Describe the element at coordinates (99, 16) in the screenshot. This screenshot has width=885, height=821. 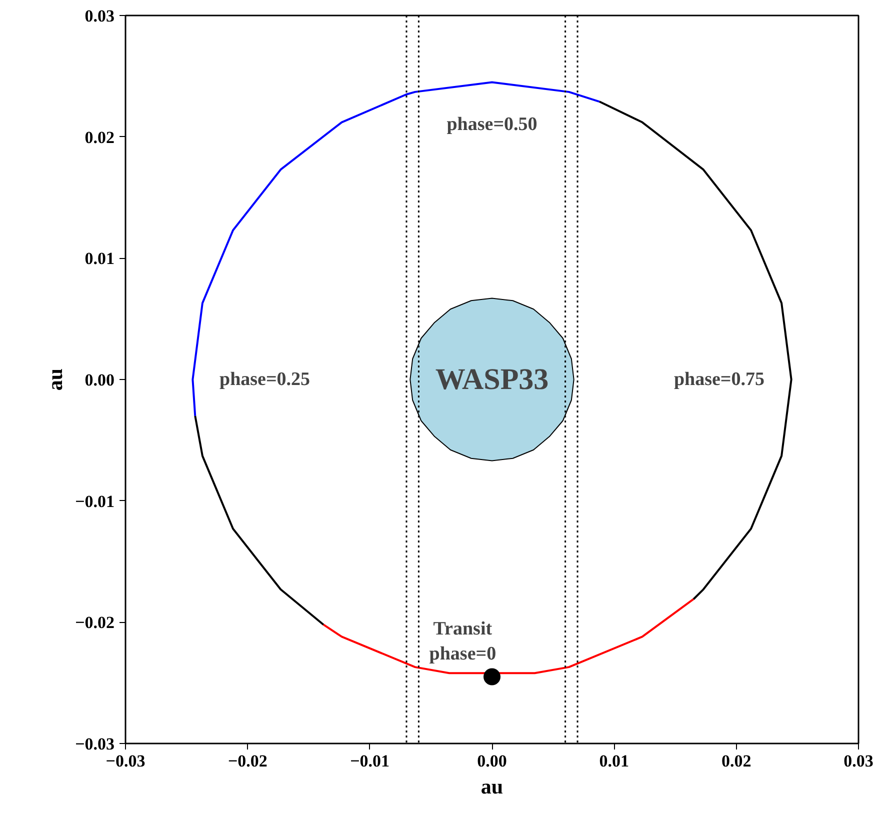
I see `y-tick-label: 0.03` at that location.